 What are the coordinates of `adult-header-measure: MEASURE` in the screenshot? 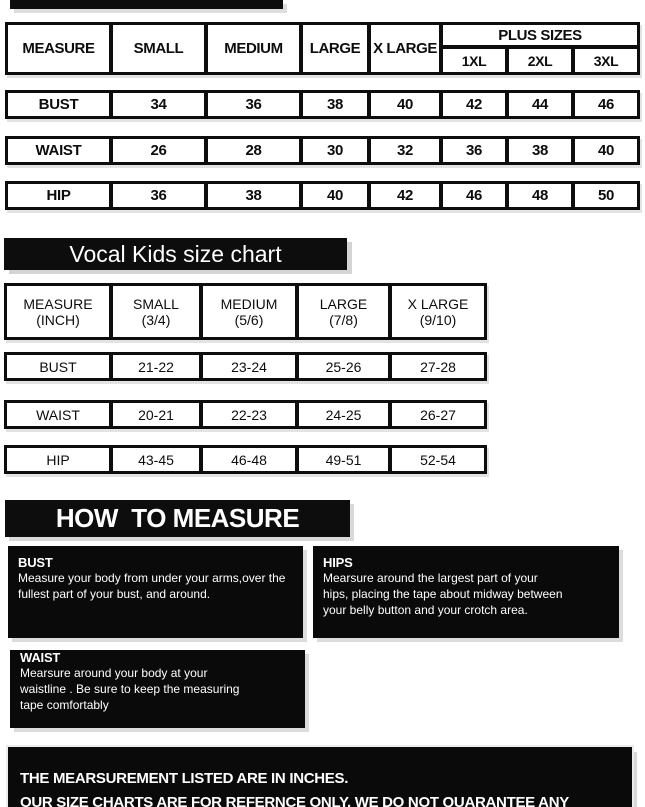 It's located at (58, 48).